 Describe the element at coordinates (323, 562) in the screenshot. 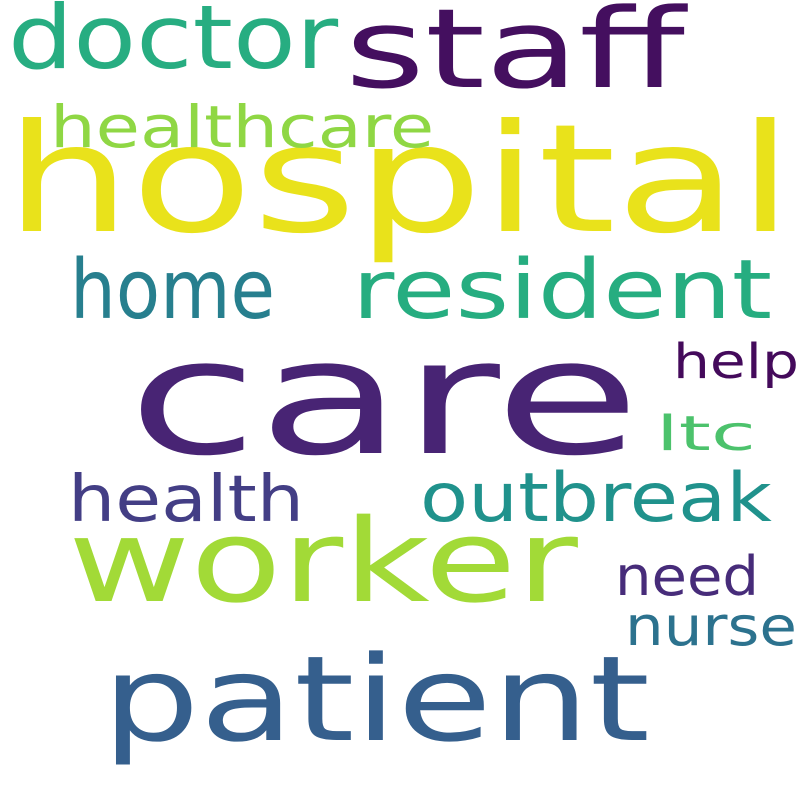

I see `word-worker: worker` at that location.